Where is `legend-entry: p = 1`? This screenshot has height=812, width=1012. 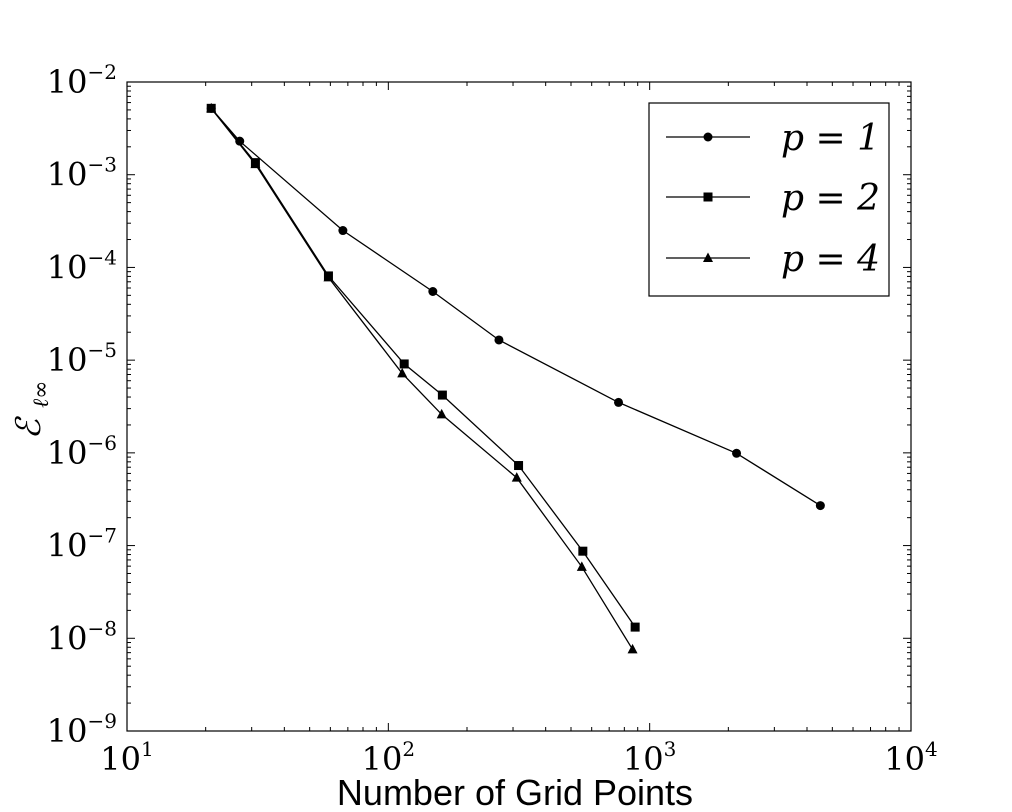 legend-entry: p = 1 is located at coordinates (773, 138).